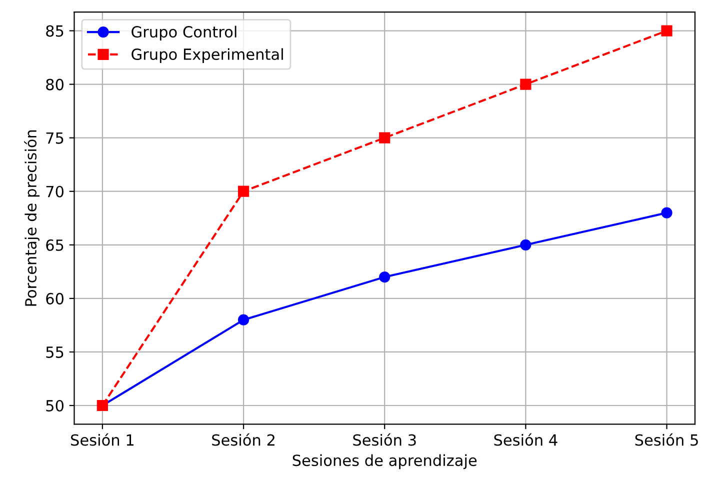  Describe the element at coordinates (526, 439) in the screenshot. I see `x-tick-label: Sesión 4` at that location.